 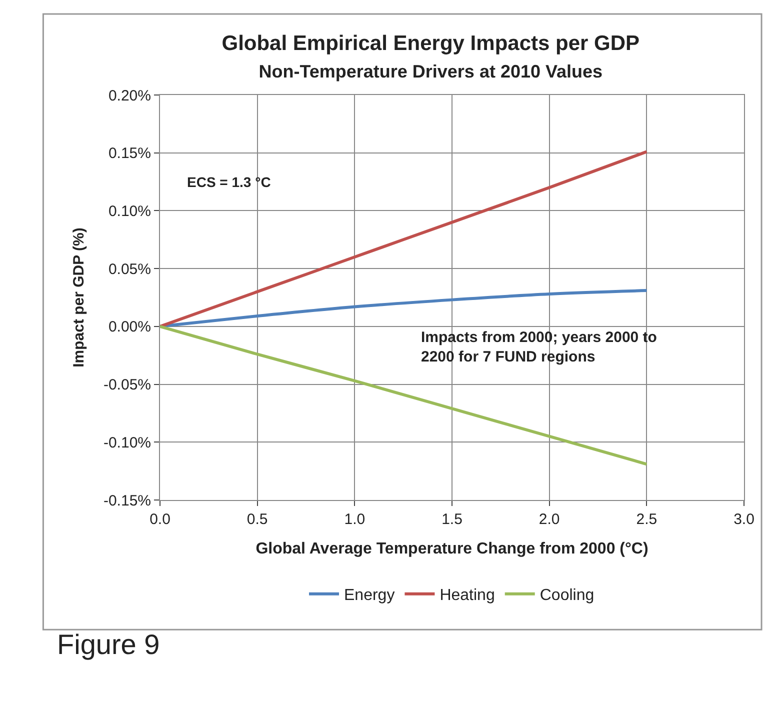 I want to click on chart-subtitle: Non-Temperature Drivers at 2010 Values, so click(x=430, y=71).